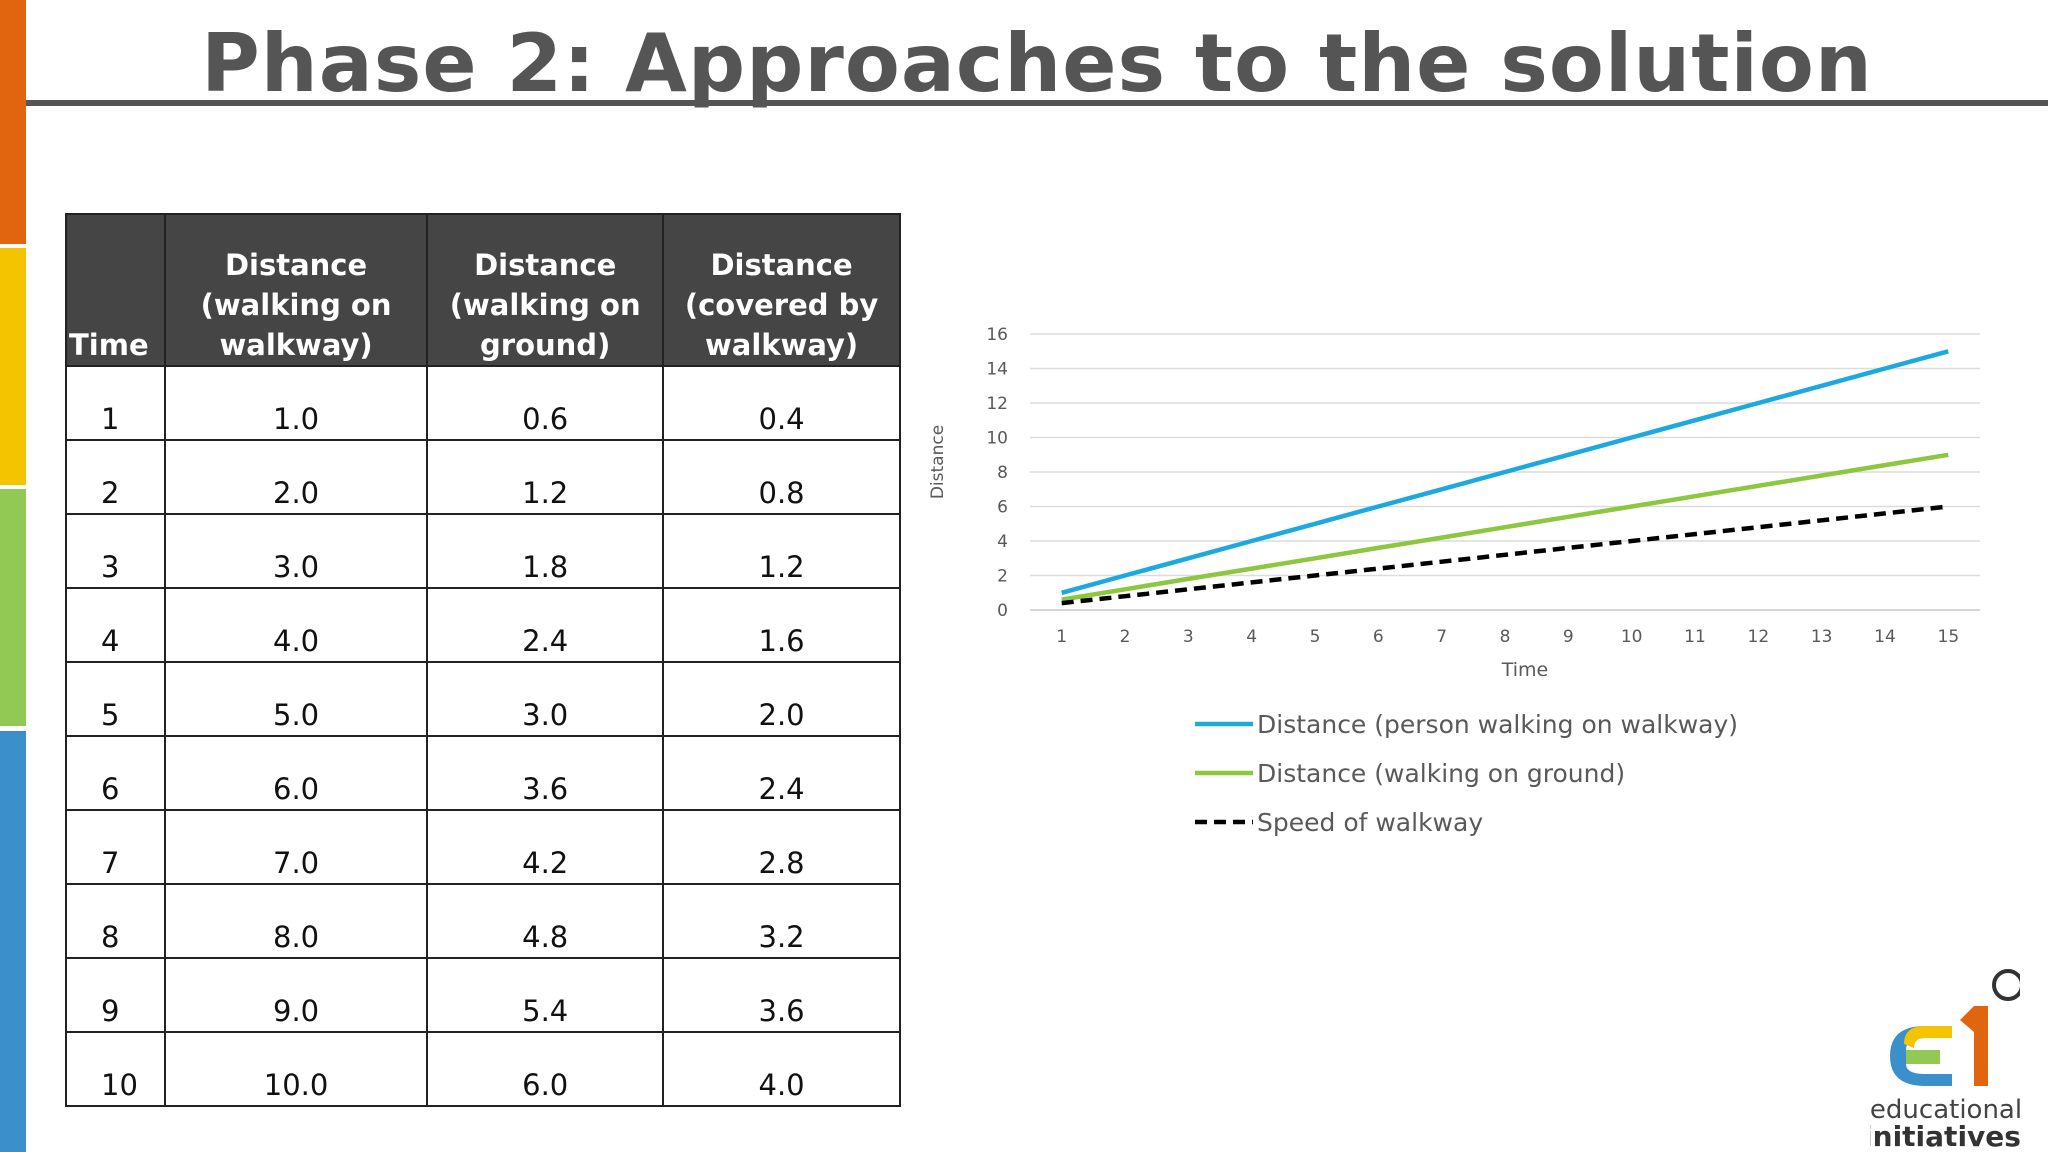 This screenshot has height=1152, width=2048. I want to click on y-tick-label: 14, so click(997, 370).